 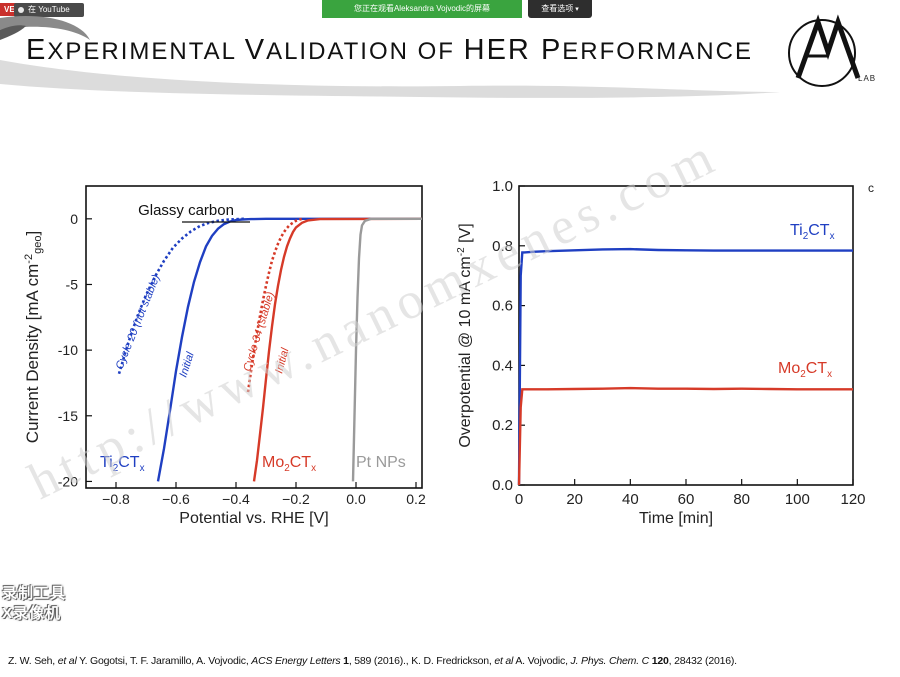 I want to click on view-options-button: 查看选项 ▾, so click(x=560, y=9).